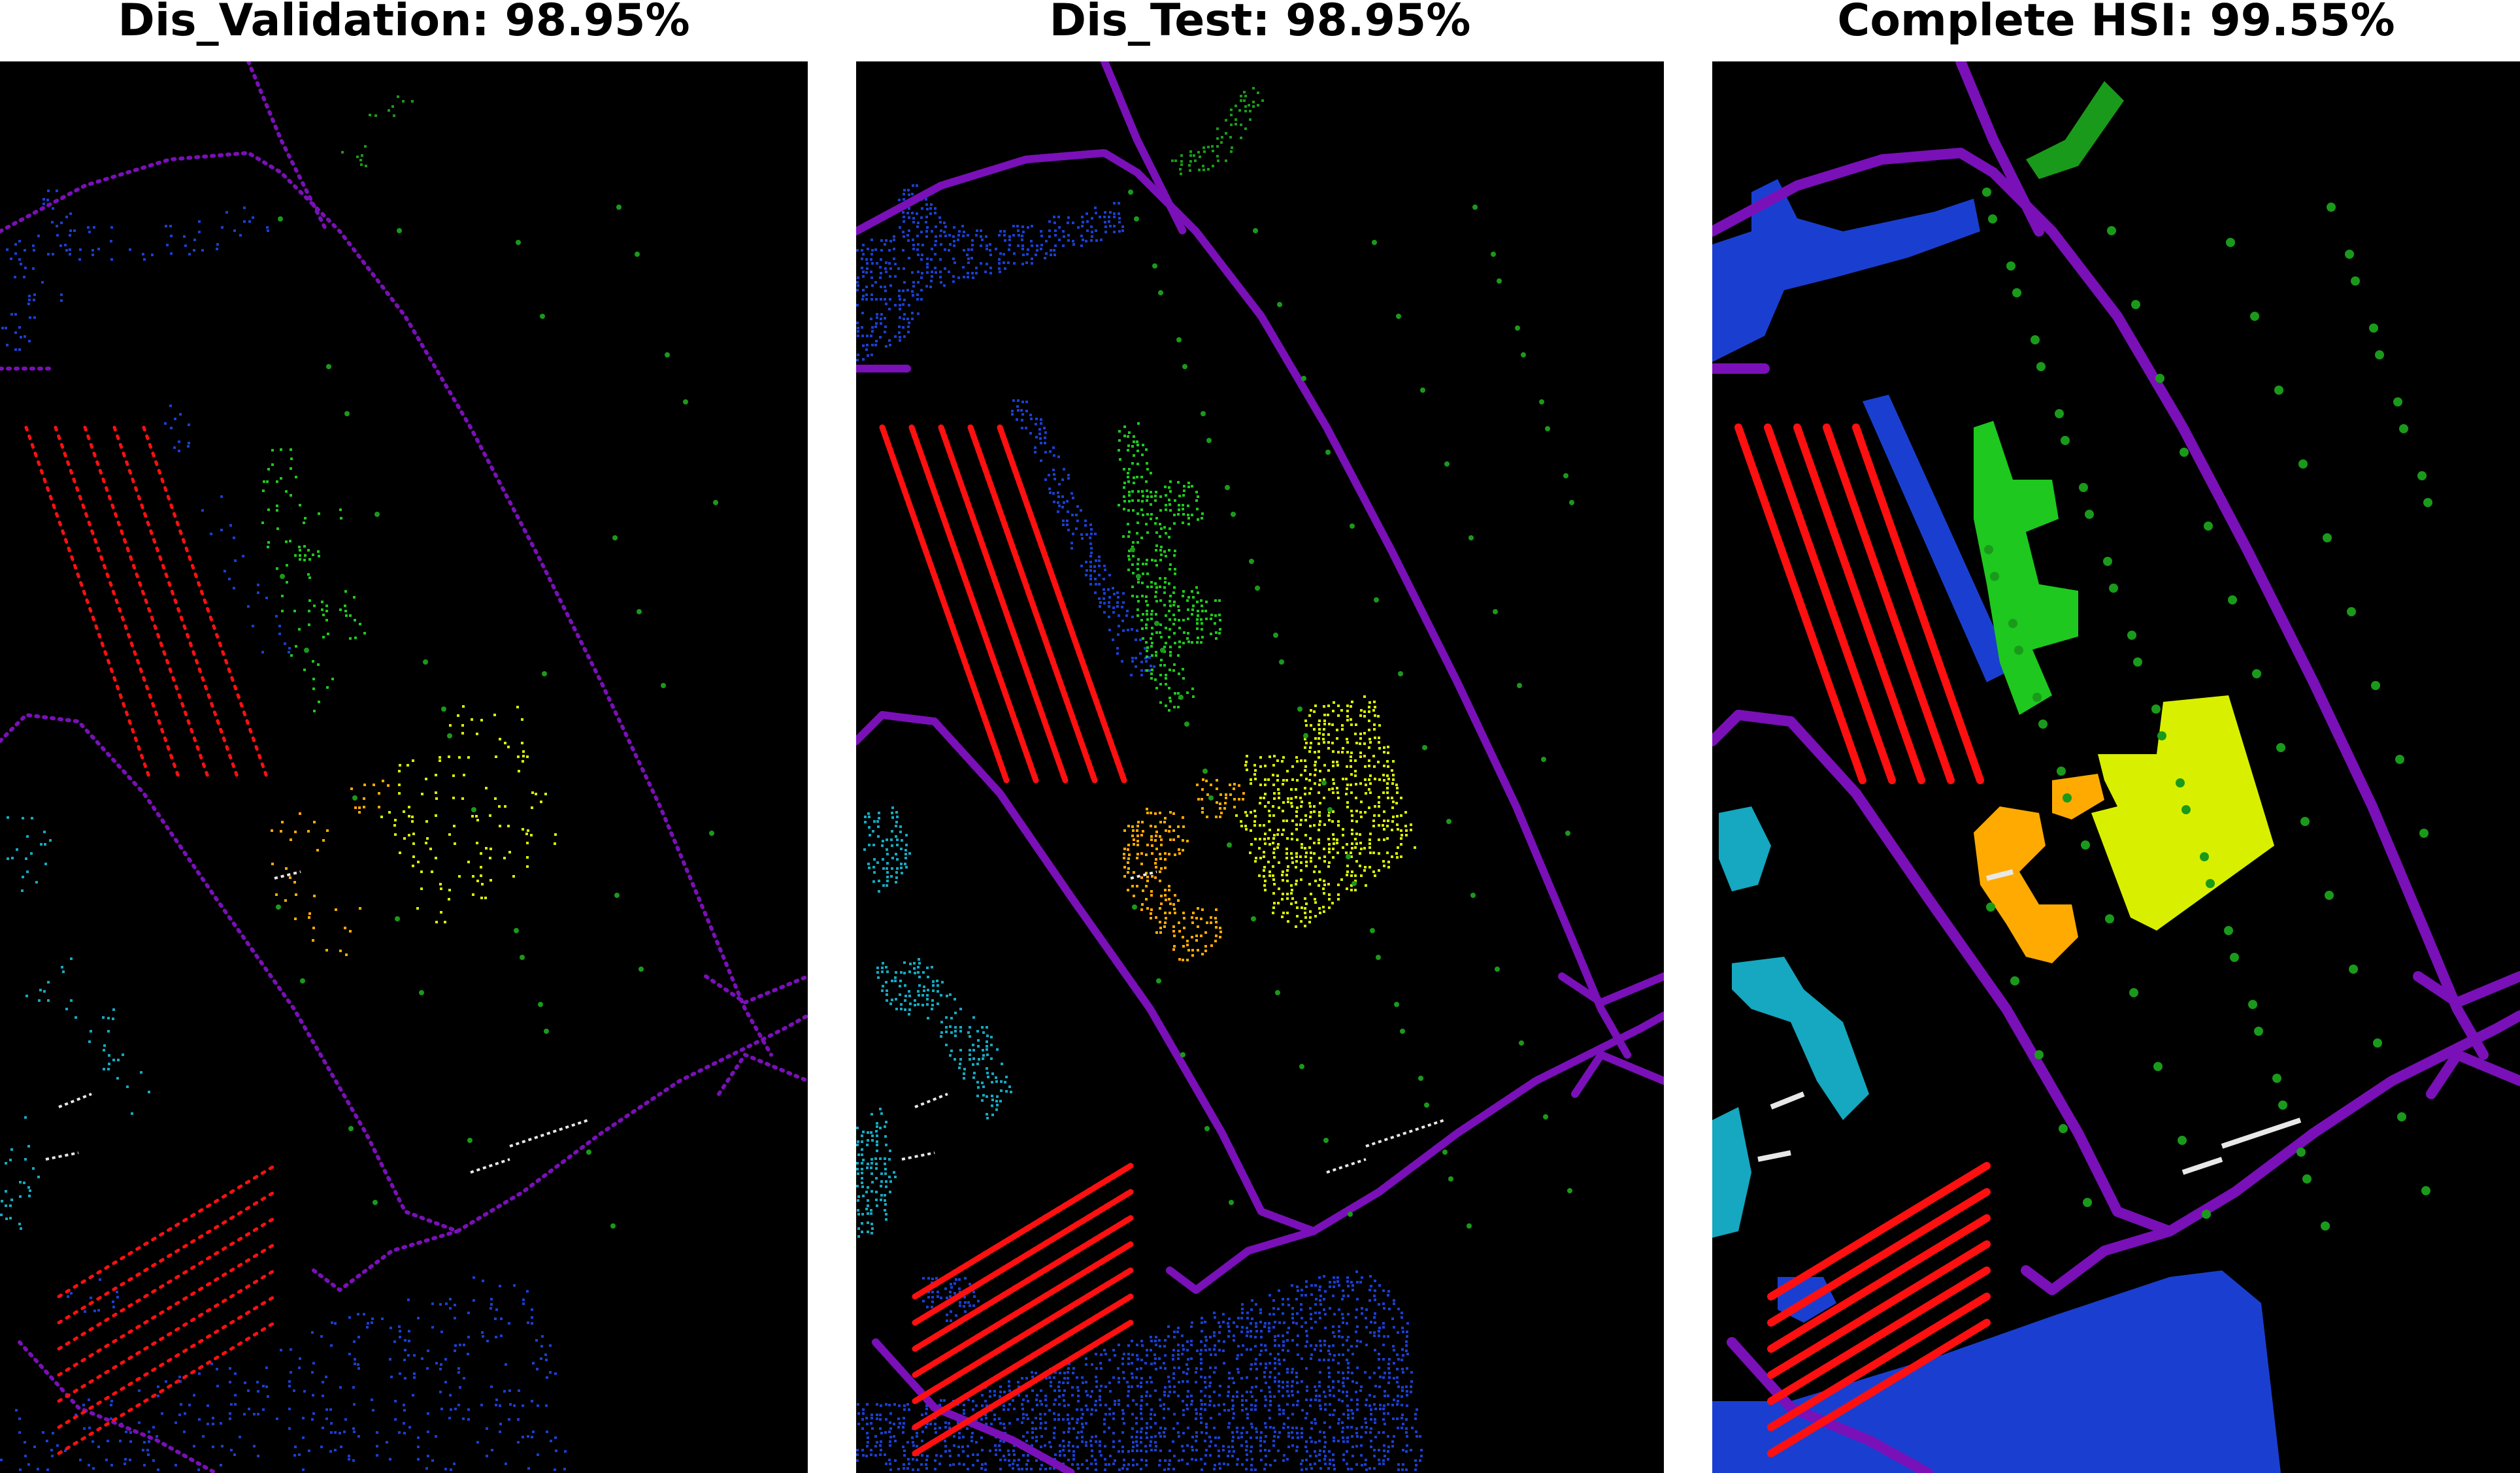  What do you see at coordinates (88, 603) in the screenshot?
I see `parking-stripe` at bounding box center [88, 603].